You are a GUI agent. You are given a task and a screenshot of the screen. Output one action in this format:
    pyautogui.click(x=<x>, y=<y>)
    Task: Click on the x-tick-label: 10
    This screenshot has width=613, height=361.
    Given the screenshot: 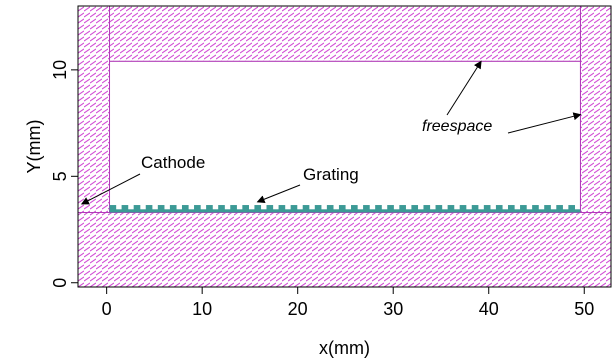 What is the action you would take?
    pyautogui.click(x=202, y=309)
    